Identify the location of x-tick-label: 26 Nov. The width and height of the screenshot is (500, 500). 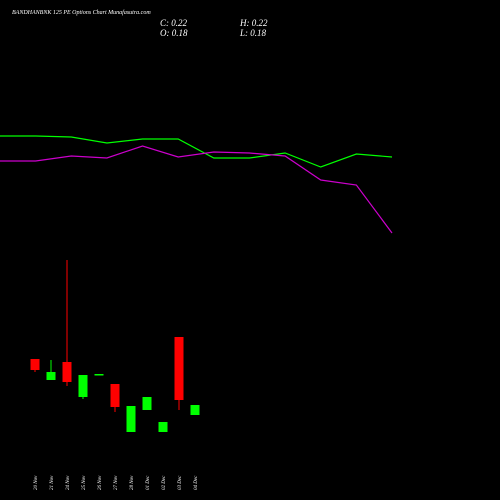
(100, 482).